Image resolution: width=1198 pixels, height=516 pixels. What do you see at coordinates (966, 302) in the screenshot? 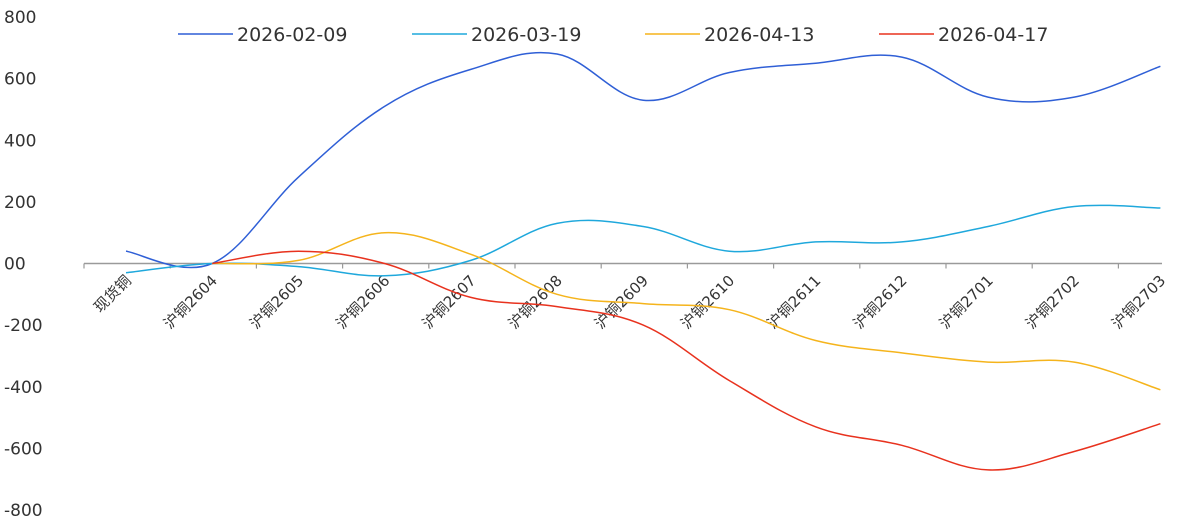
I see `x-tick-label: 沪铜2701` at bounding box center [966, 302].